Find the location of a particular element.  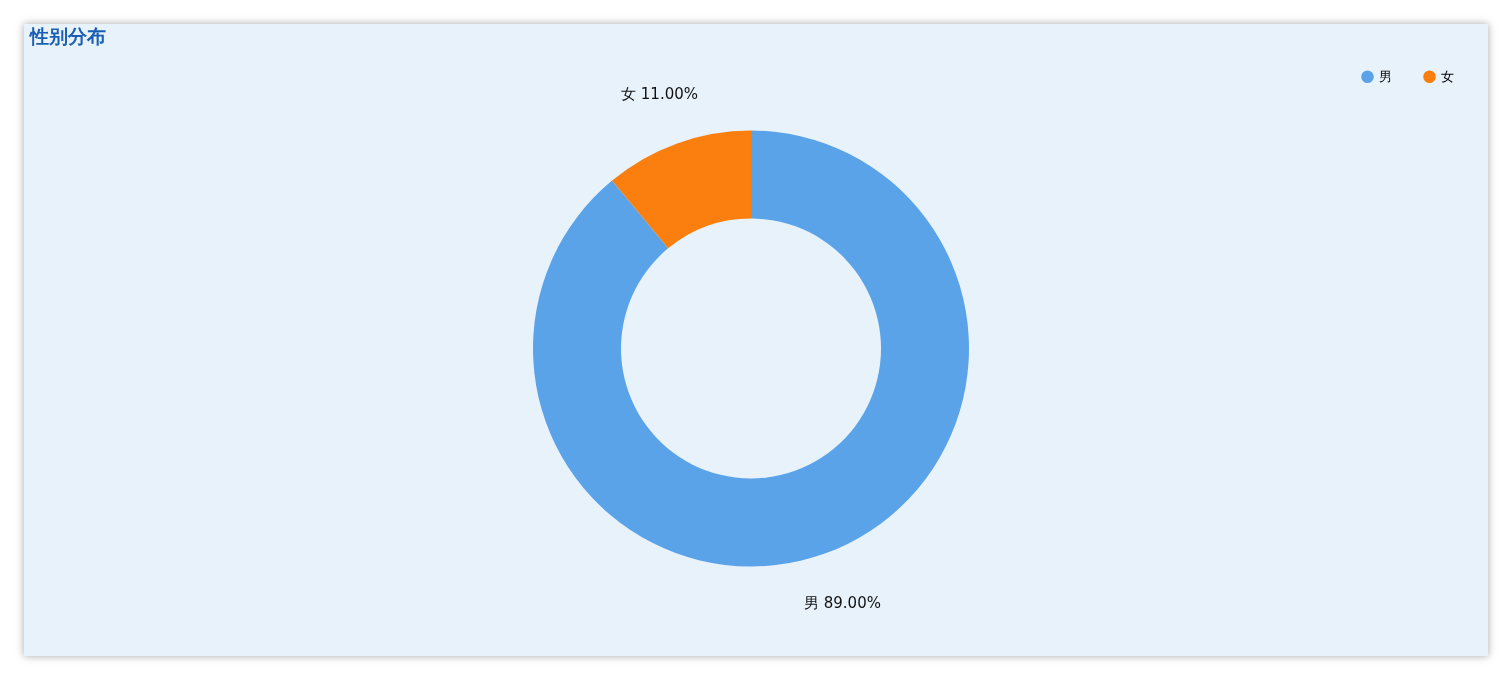

donut-slice is located at coordinates (681, 189).